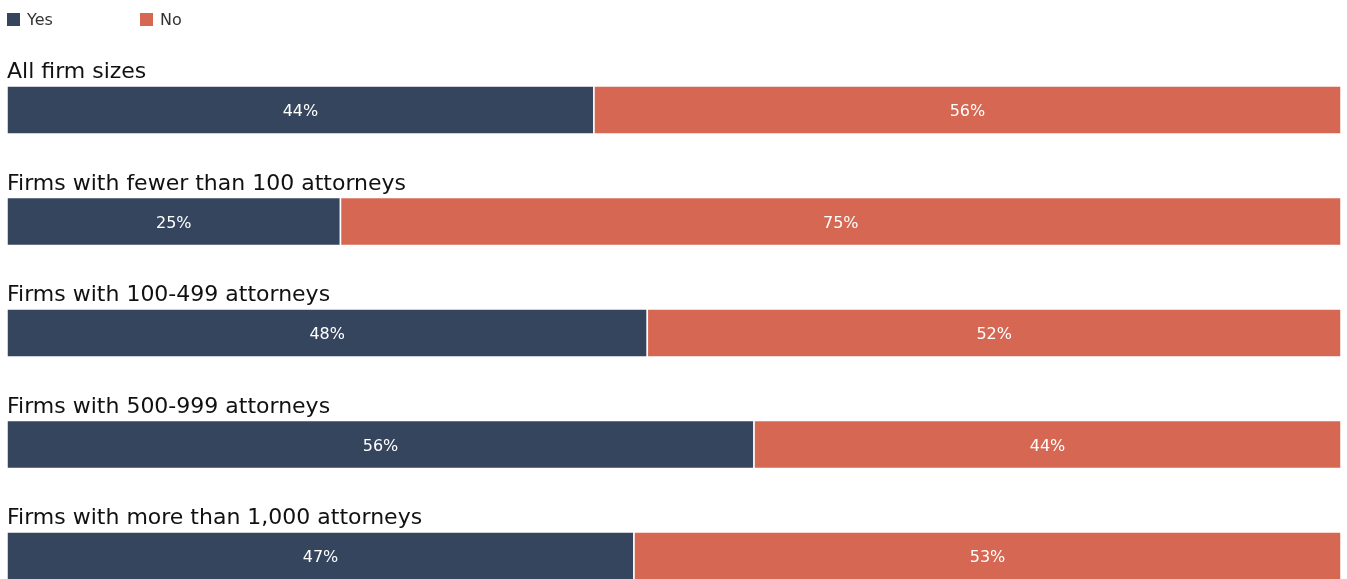 This screenshot has height=579, width=1347. What do you see at coordinates (987, 556) in the screenshot?
I see `data-label: 53%` at bounding box center [987, 556].